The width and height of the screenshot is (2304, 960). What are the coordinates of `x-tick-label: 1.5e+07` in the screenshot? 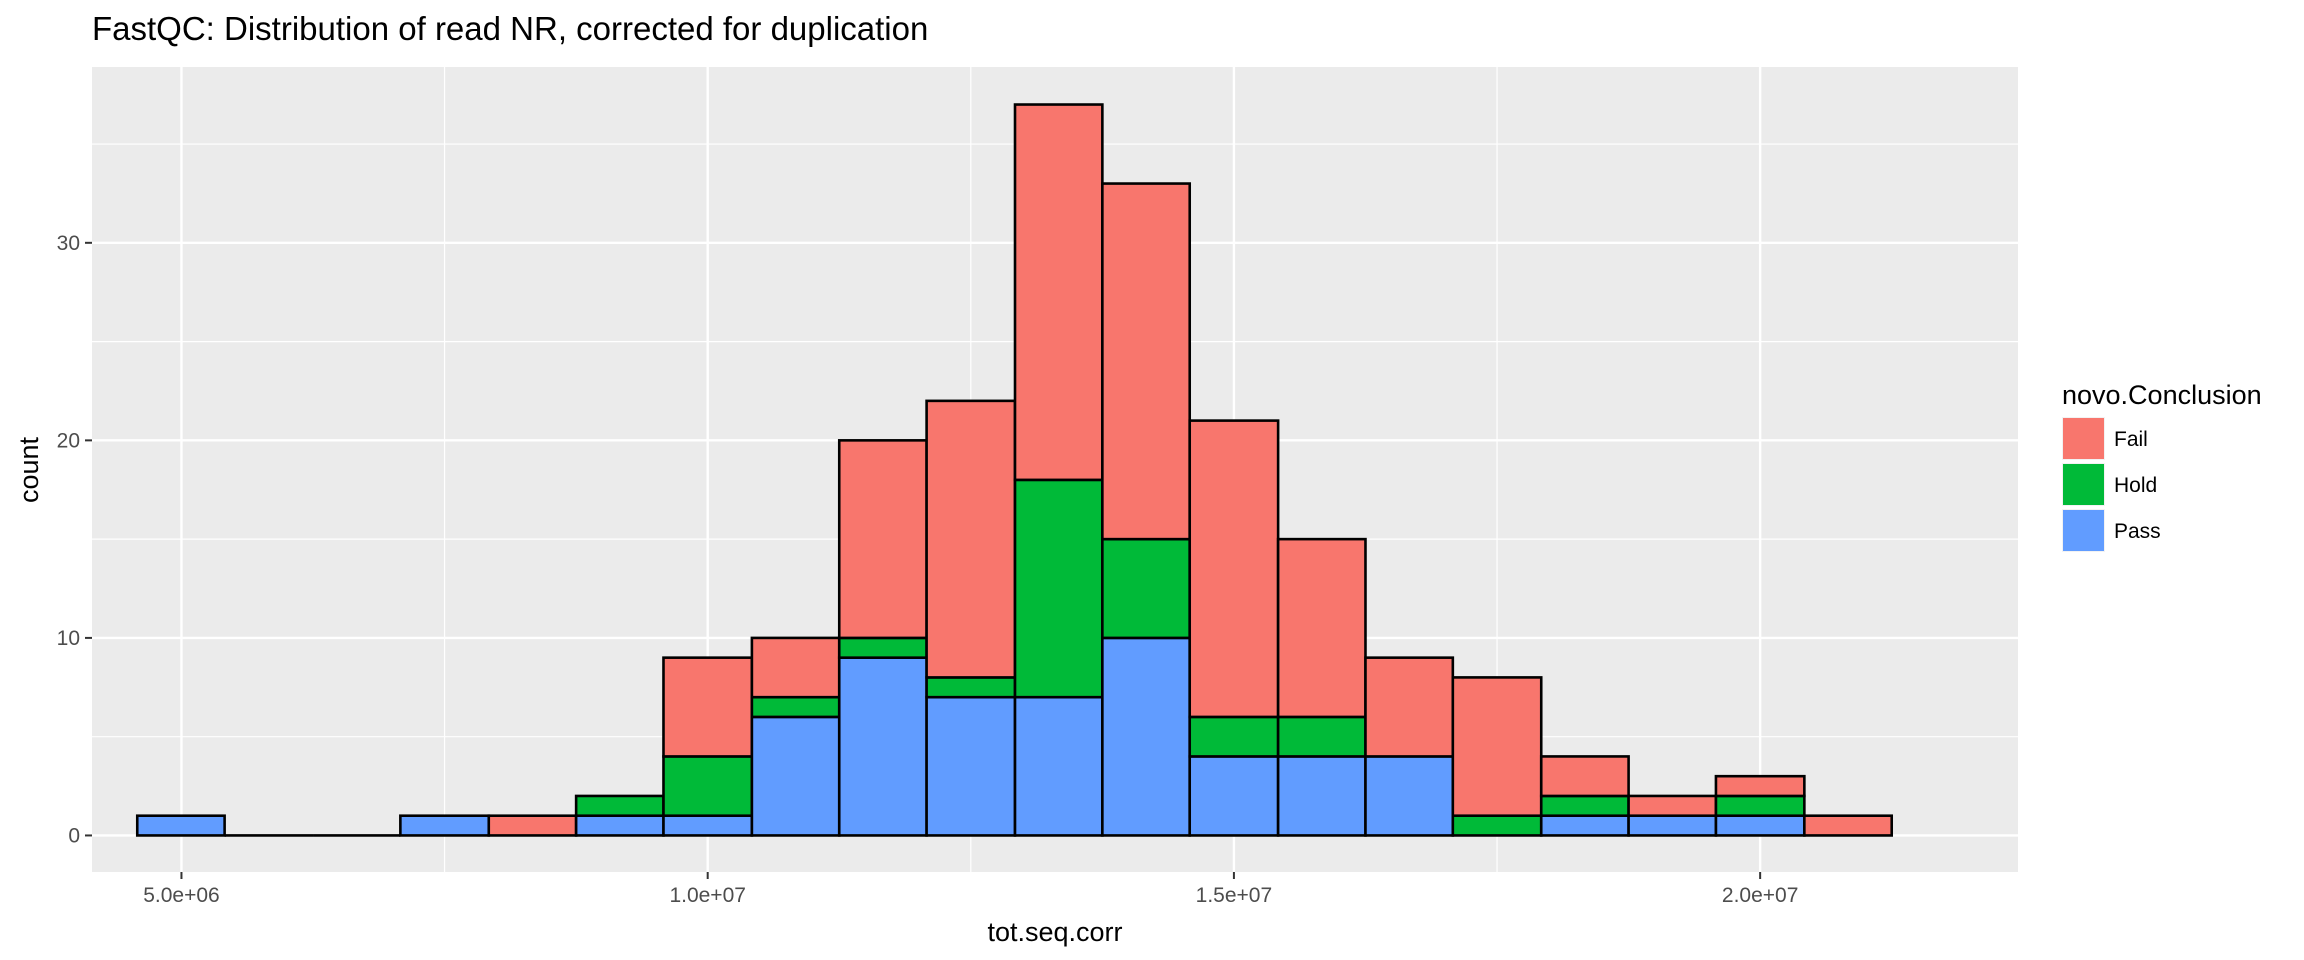 It's located at (1234, 895).